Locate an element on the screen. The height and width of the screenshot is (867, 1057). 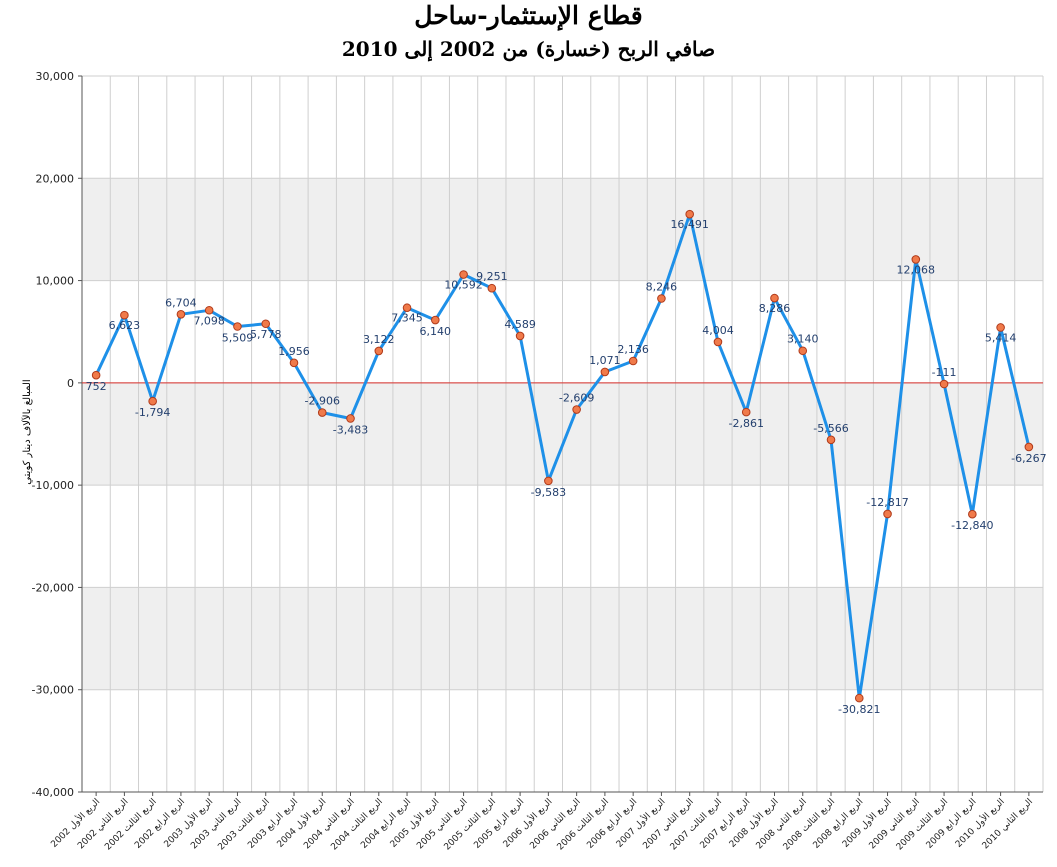
x-tick-label: الربع الثالث 2002 is located at coordinates (130, 824).